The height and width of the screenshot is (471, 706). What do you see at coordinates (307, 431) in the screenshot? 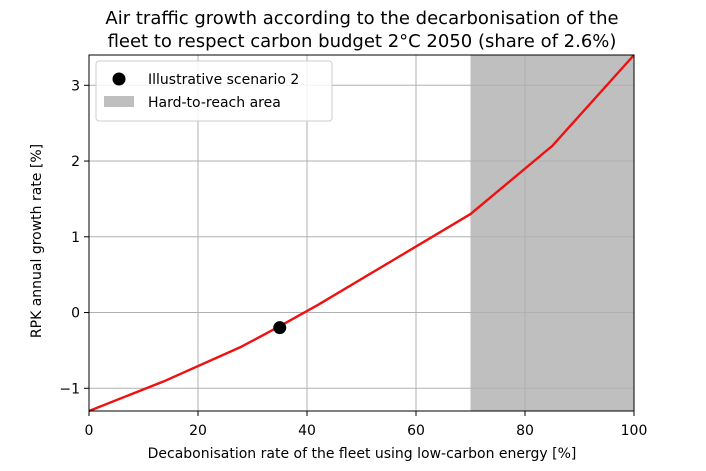
I see `x-tick-label: 40` at bounding box center [307, 431].